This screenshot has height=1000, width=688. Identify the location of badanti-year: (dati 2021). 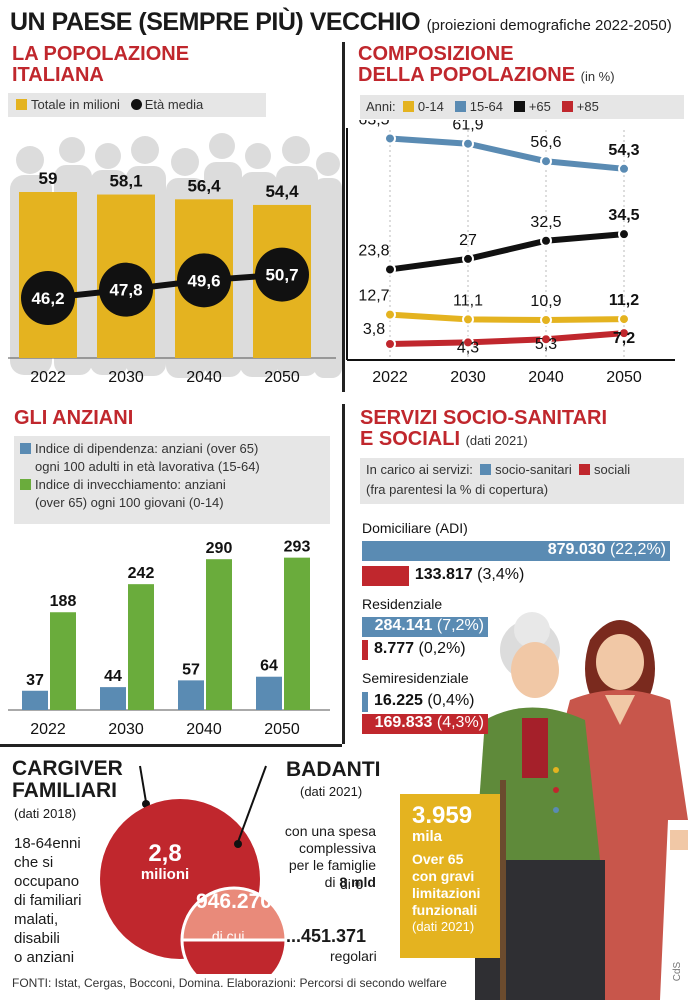
(331, 791).